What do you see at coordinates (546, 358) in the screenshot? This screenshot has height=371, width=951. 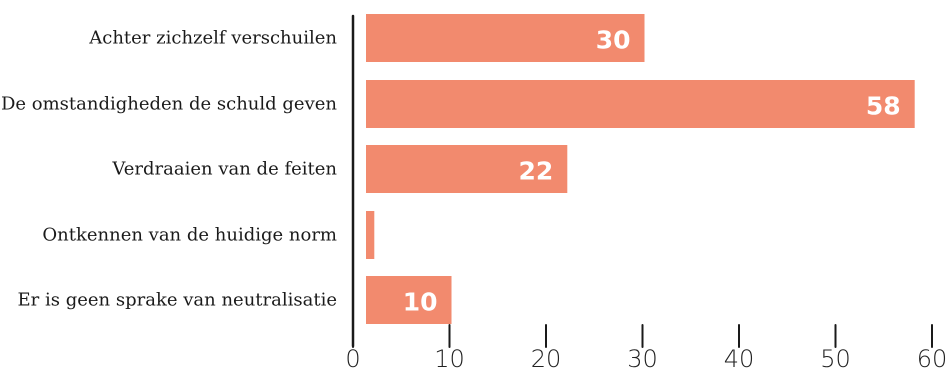 I see `x-tick-label: 20` at bounding box center [546, 358].